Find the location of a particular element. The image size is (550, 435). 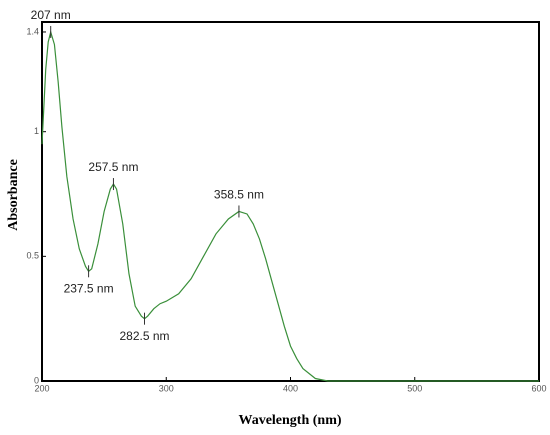

peak-label: 358.5 nm is located at coordinates (239, 195).